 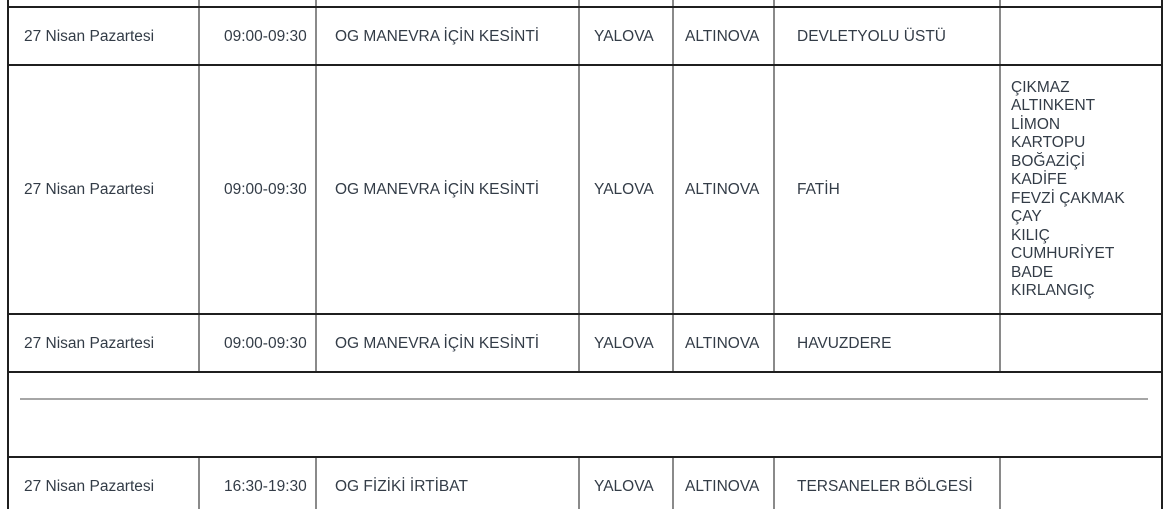 What do you see at coordinates (818, 189) in the screenshot?
I see `neighborhood-text: FATİH` at bounding box center [818, 189].